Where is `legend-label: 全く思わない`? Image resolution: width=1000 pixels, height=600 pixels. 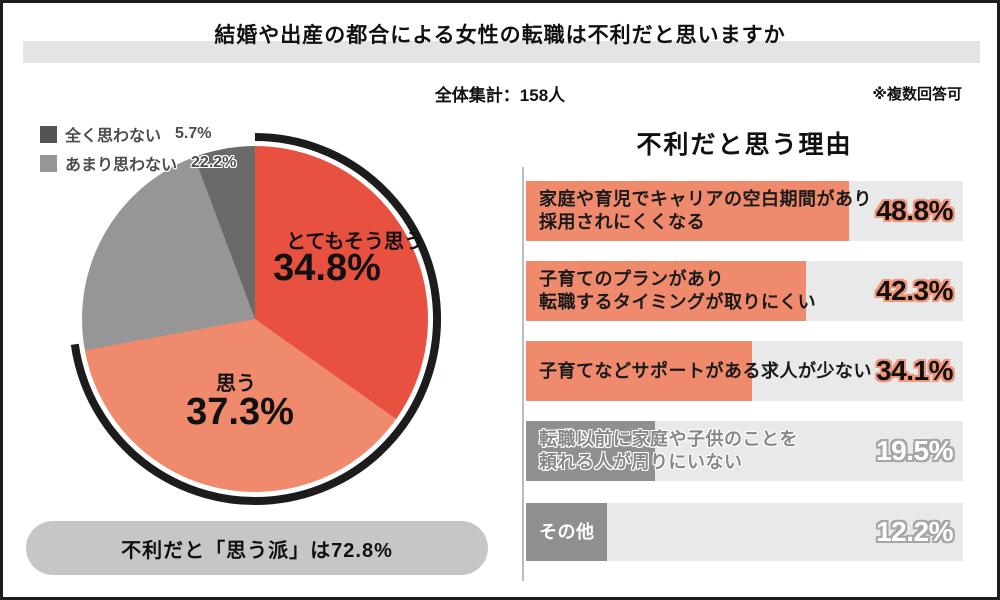
legend-label: 全く思わない is located at coordinates (113, 136).